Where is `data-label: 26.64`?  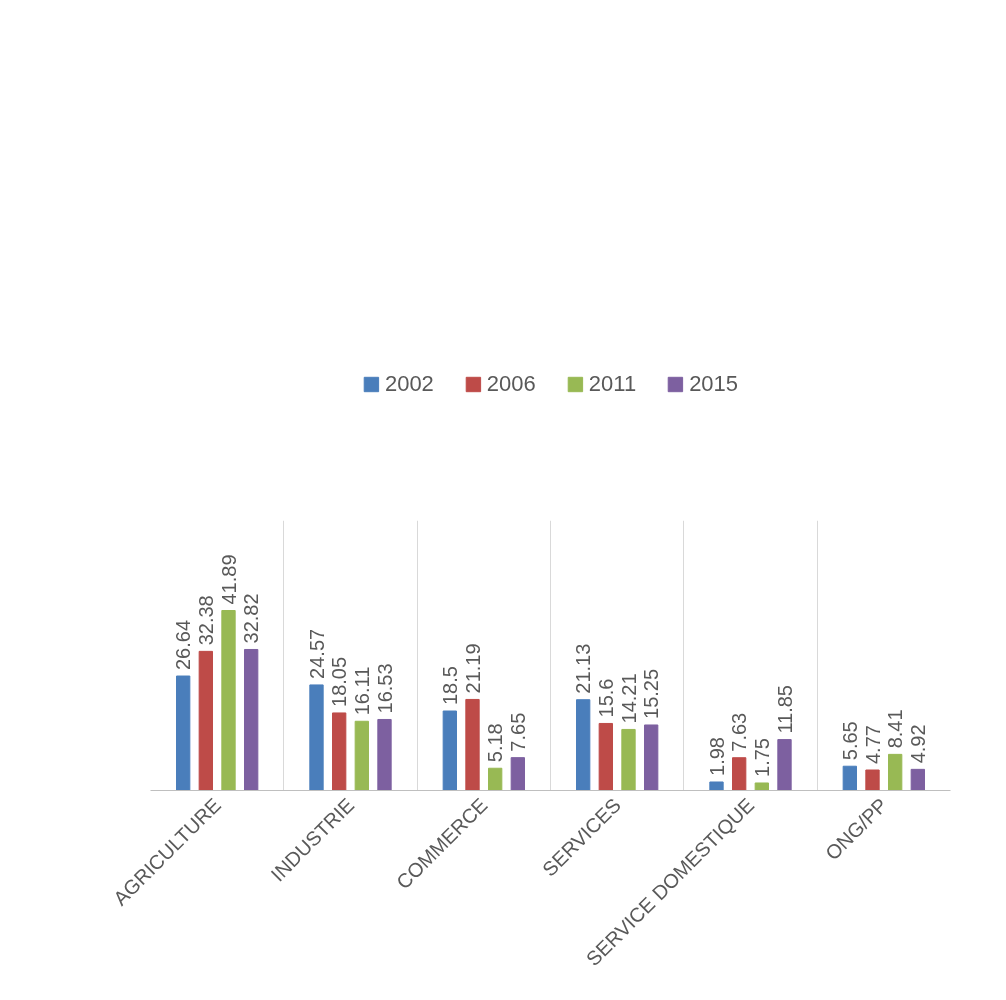
data-label: 26.64 is located at coordinates (183, 645).